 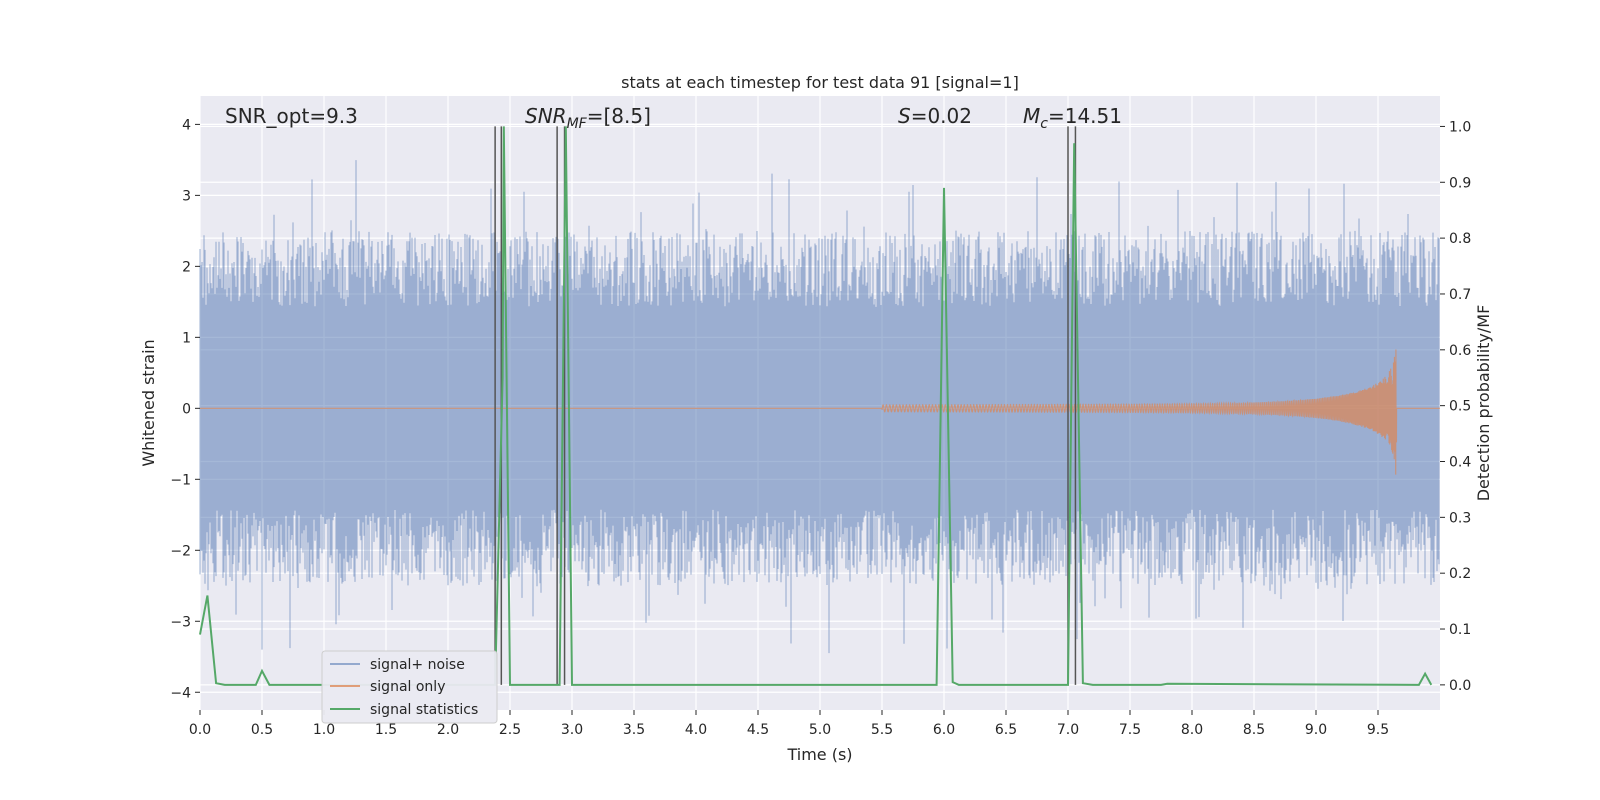 I want to click on signal-only-series, so click(x=820, y=412).